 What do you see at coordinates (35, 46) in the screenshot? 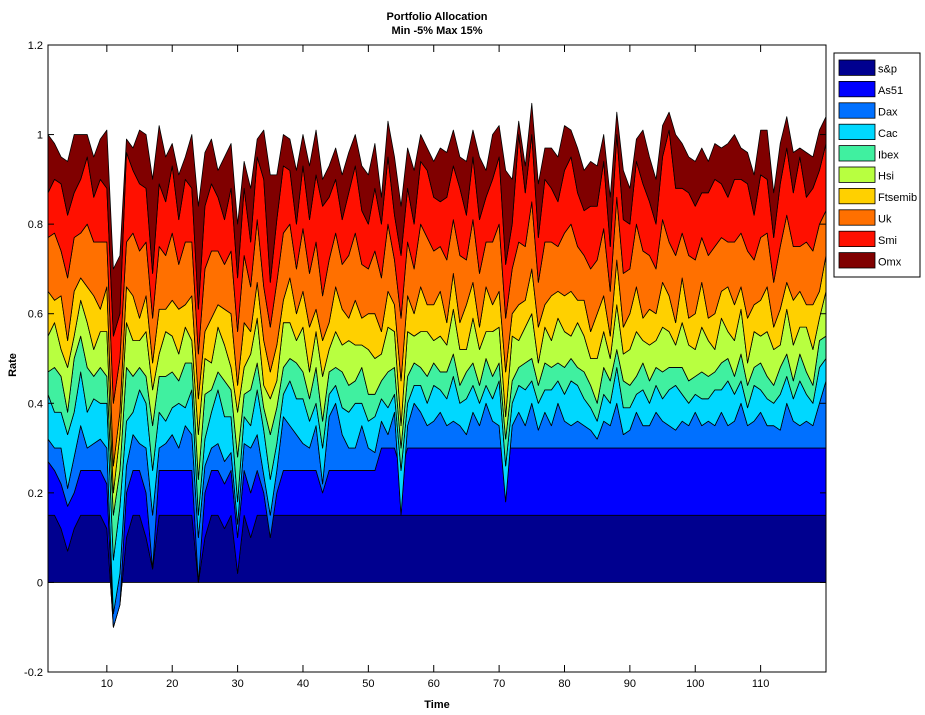
I see `y-tick-label: 1.2` at bounding box center [35, 46].